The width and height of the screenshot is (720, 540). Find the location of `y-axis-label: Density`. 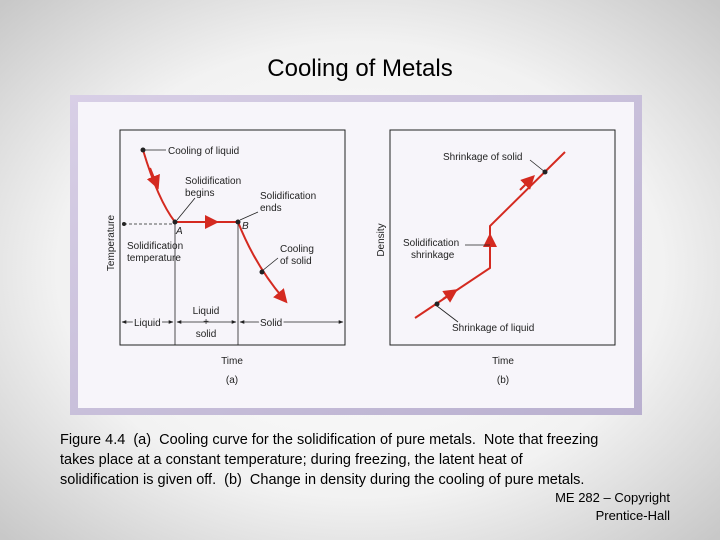

y-axis-label: Density is located at coordinates (381, 239).